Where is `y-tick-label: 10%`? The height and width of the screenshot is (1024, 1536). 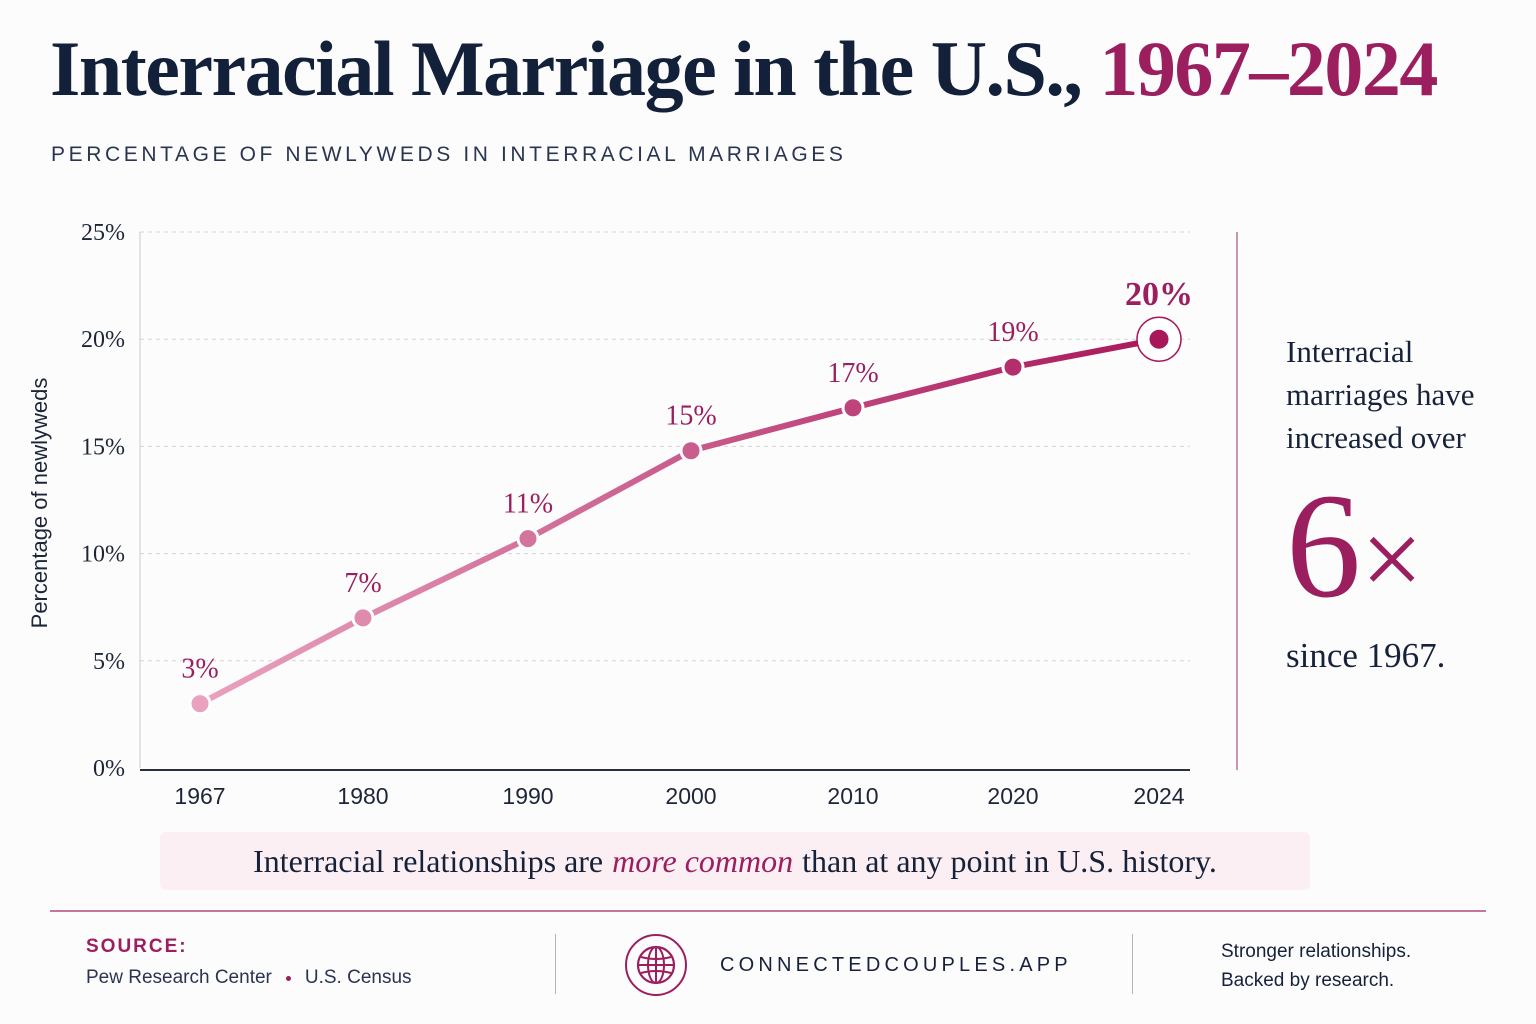
y-tick-label: 10% is located at coordinates (103, 555).